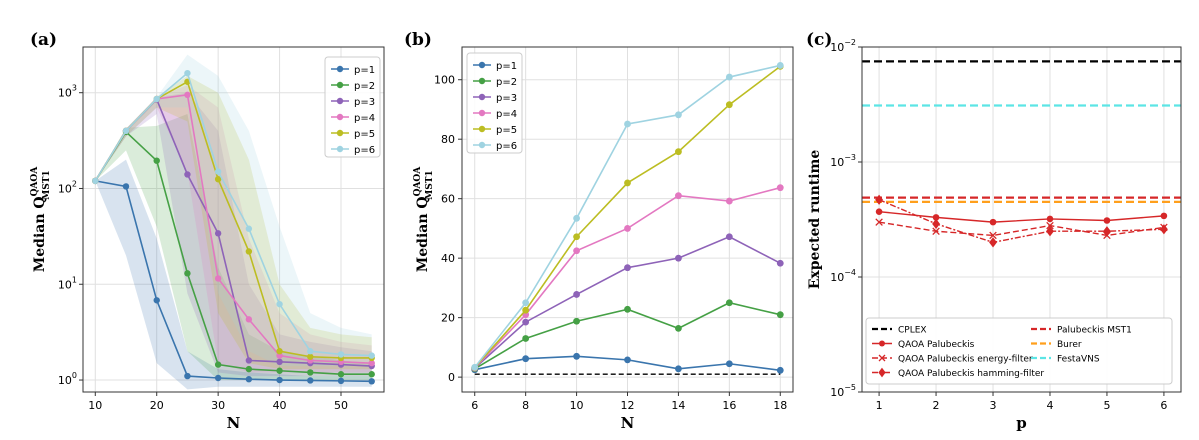  Describe the element at coordinates (157, 405) in the screenshot. I see `x-tick-label: 20` at that location.